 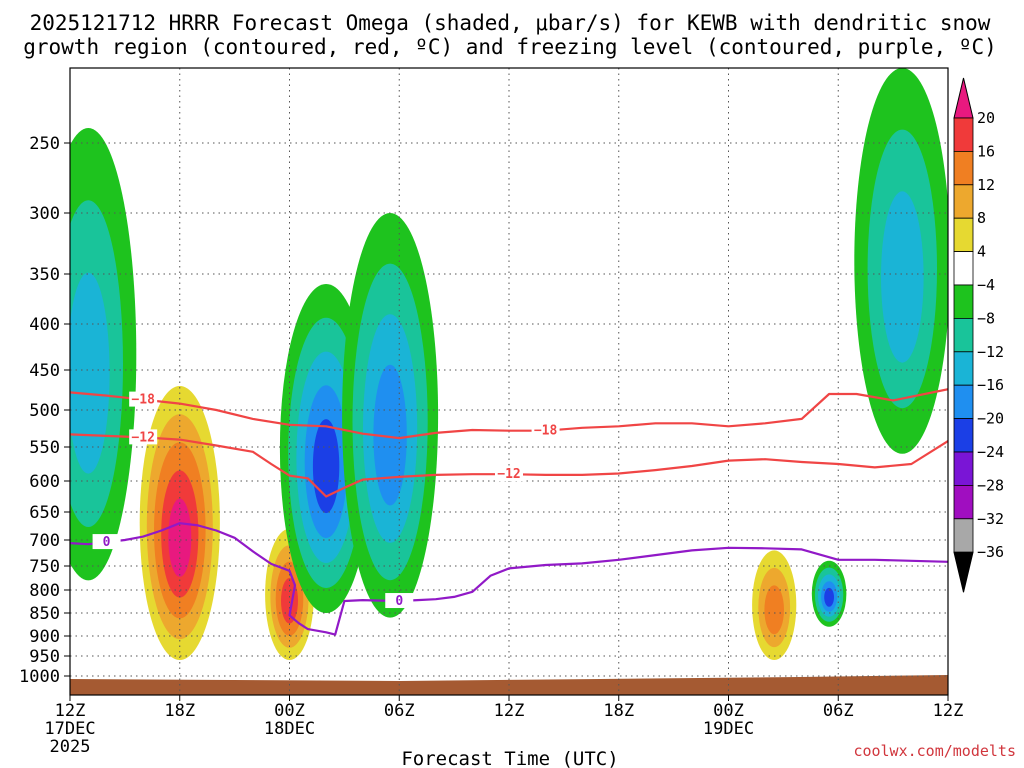 What do you see at coordinates (981, 218) in the screenshot?
I see `colorbar-label-3: 8` at bounding box center [981, 218].